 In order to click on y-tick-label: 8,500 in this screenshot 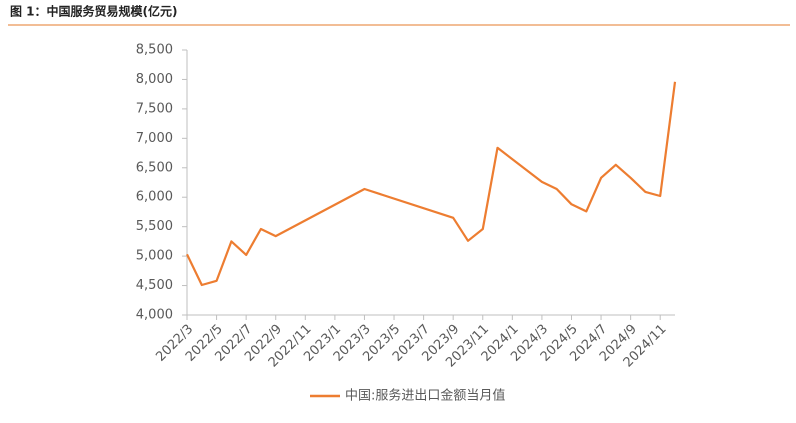, I will do `click(154, 50)`.